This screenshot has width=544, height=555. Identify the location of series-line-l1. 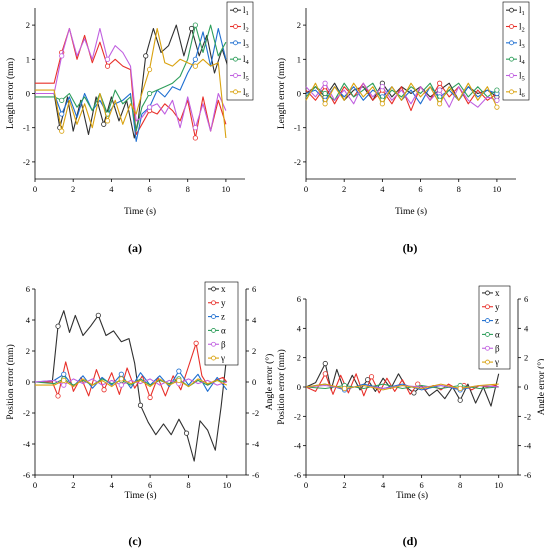
(401, 91).